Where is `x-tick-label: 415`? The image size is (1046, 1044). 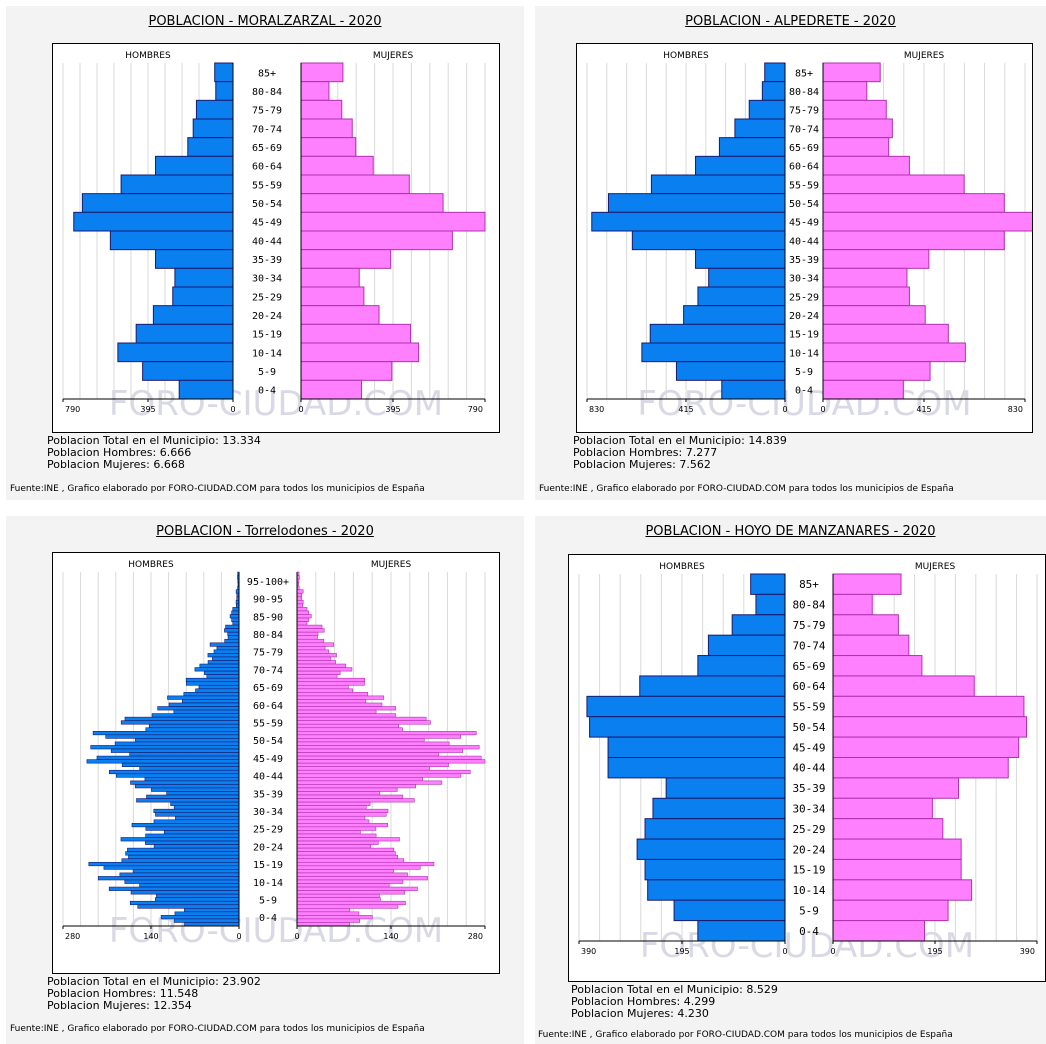 x-tick-label: 415 is located at coordinates (685, 409).